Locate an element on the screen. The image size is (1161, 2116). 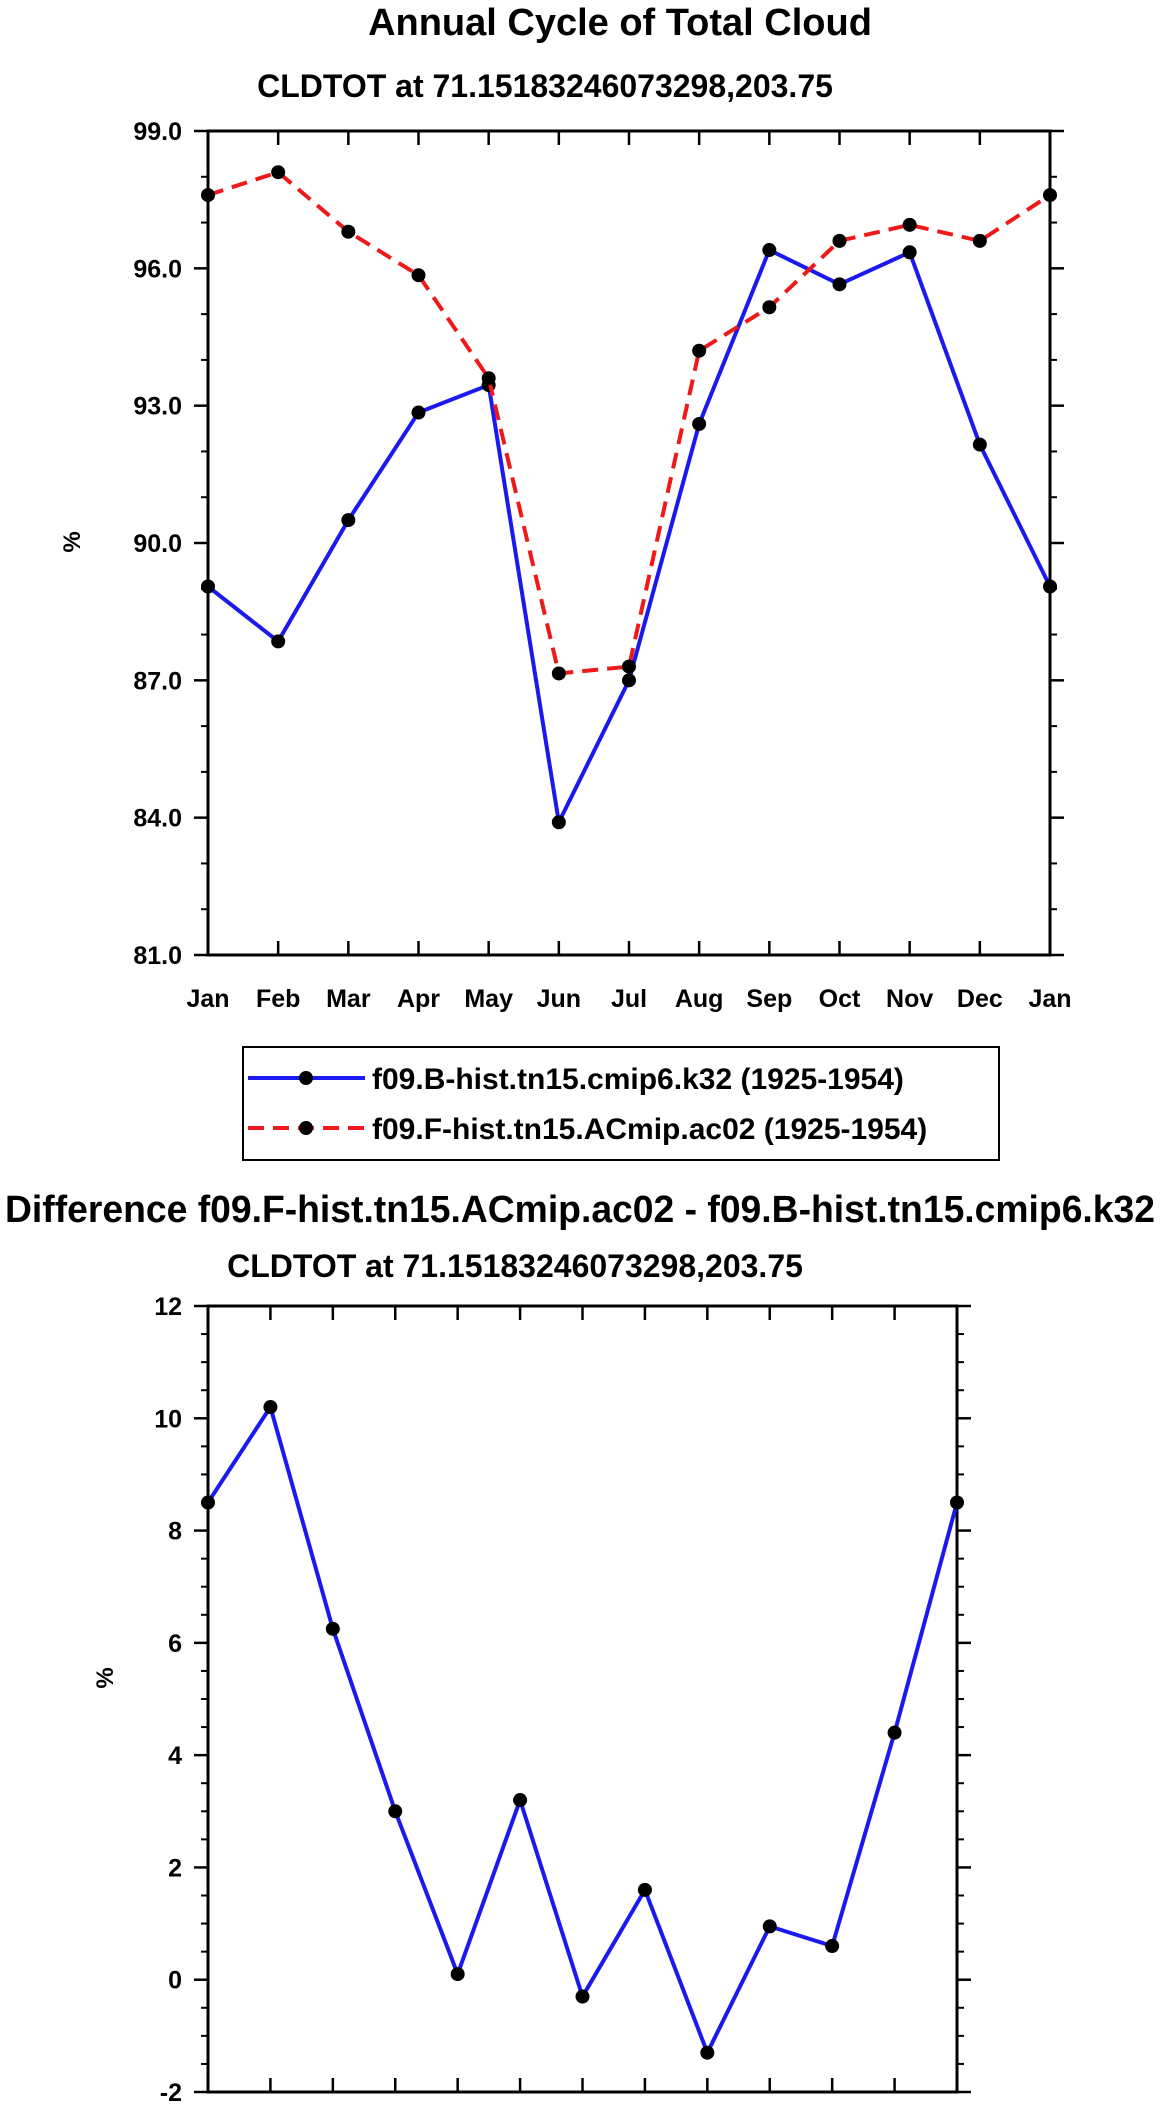
top-chart-ytick-label: 87.0 is located at coordinates (157, 681).